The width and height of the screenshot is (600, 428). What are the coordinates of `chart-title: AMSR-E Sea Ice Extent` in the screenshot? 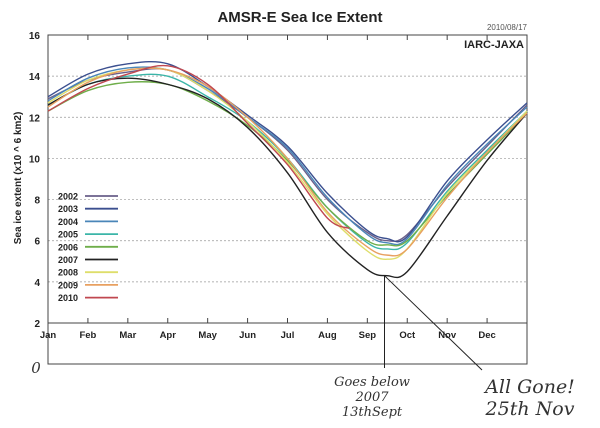 It's located at (299, 17).